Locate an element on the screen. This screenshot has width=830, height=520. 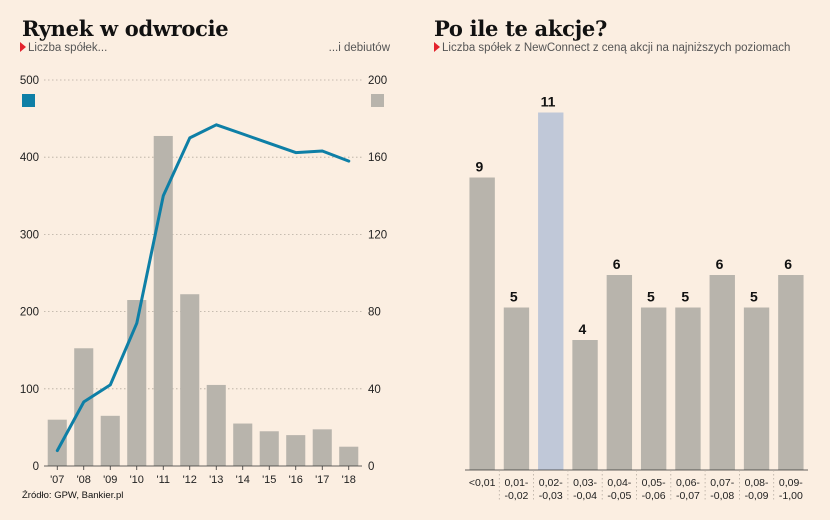
x-axis-tick-label: 0,06--0,07 is located at coordinates (688, 489).